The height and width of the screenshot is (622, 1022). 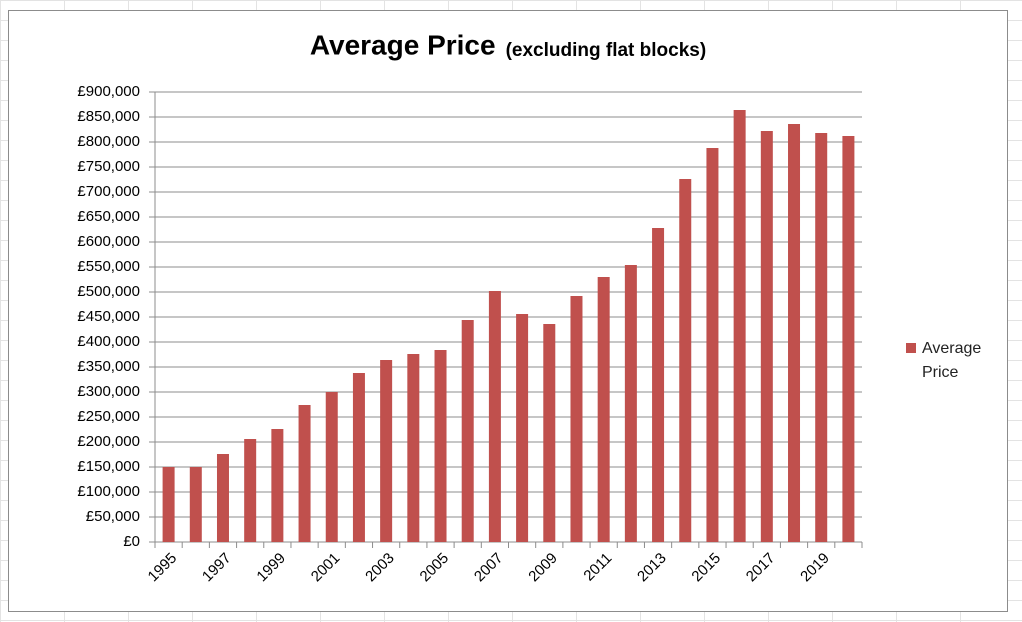 What do you see at coordinates (108, 216) in the screenshot?
I see `y-tick-label: £650,000` at bounding box center [108, 216].